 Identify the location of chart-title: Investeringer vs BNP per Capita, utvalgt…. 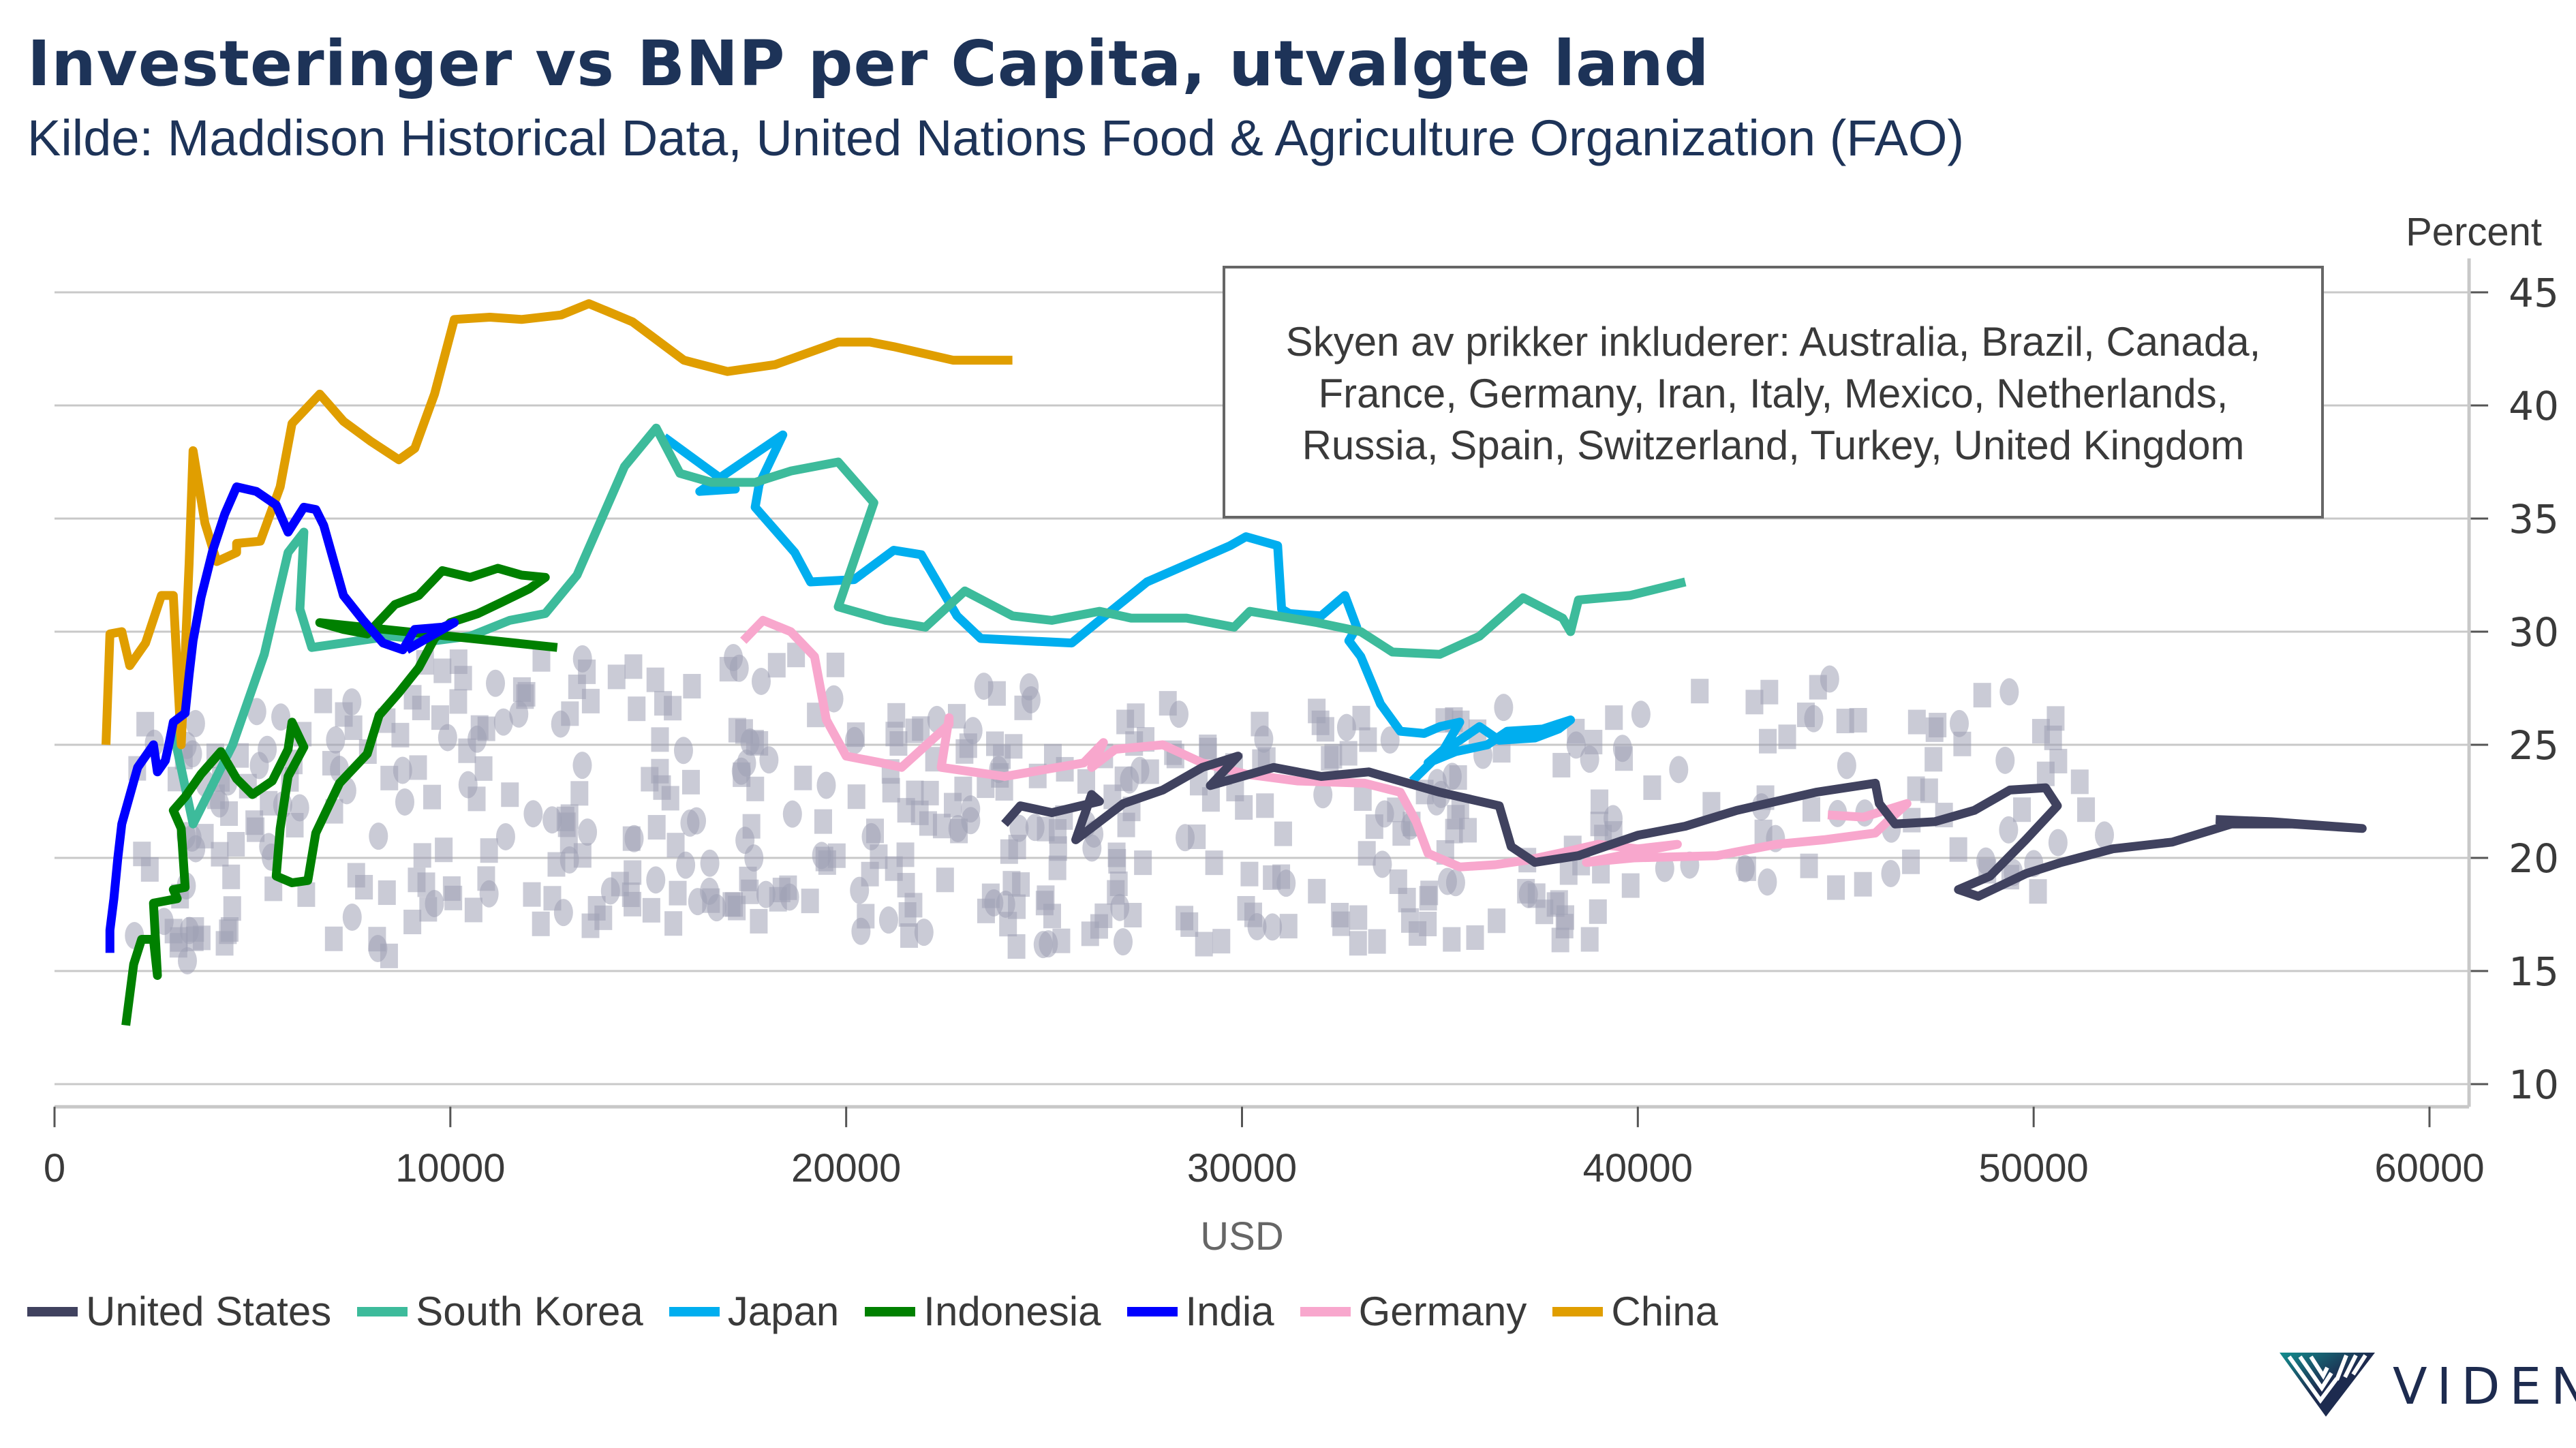
(868, 64).